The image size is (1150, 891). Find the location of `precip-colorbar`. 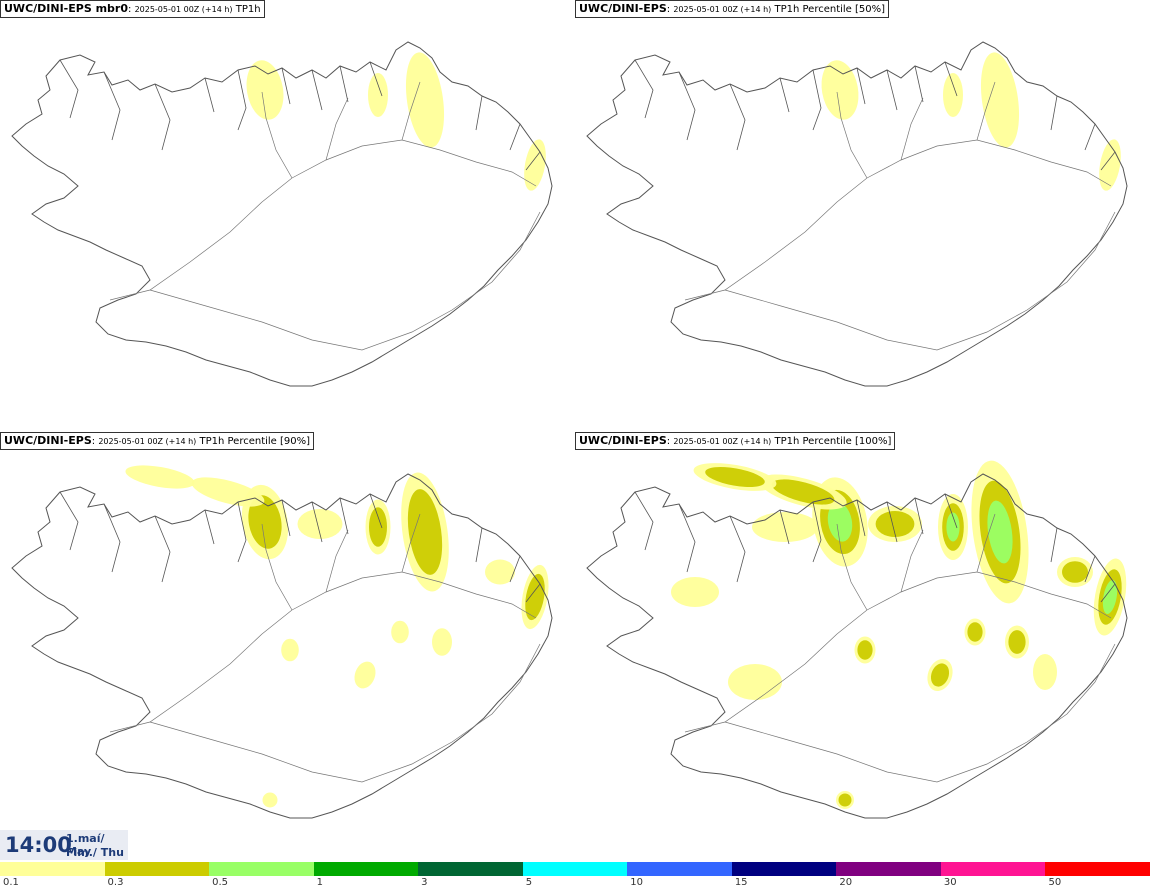

precip-colorbar is located at coordinates (575, 869).